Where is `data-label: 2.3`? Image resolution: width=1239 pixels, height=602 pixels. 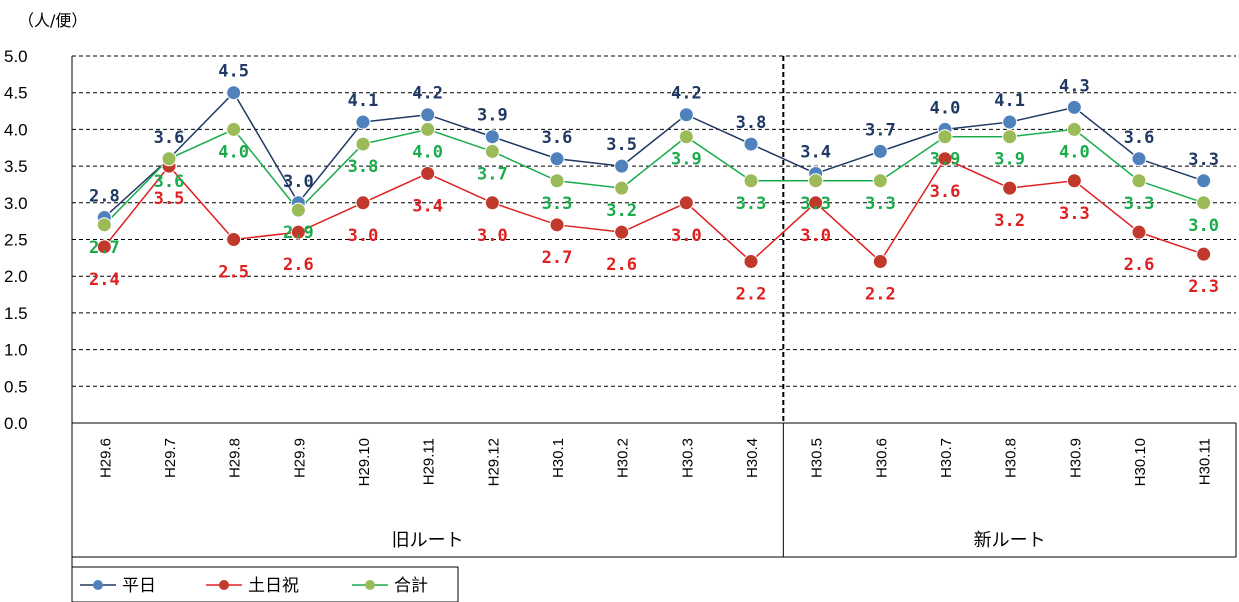
data-label: 2.3 is located at coordinates (1203, 287).